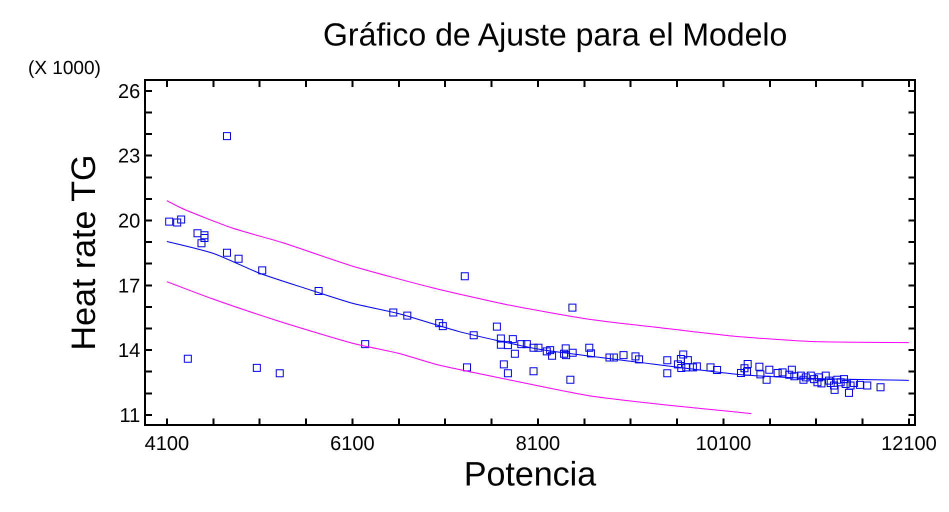 This screenshot has width=949, height=512. I want to click on x-tick-label: 6100, so click(352, 443).